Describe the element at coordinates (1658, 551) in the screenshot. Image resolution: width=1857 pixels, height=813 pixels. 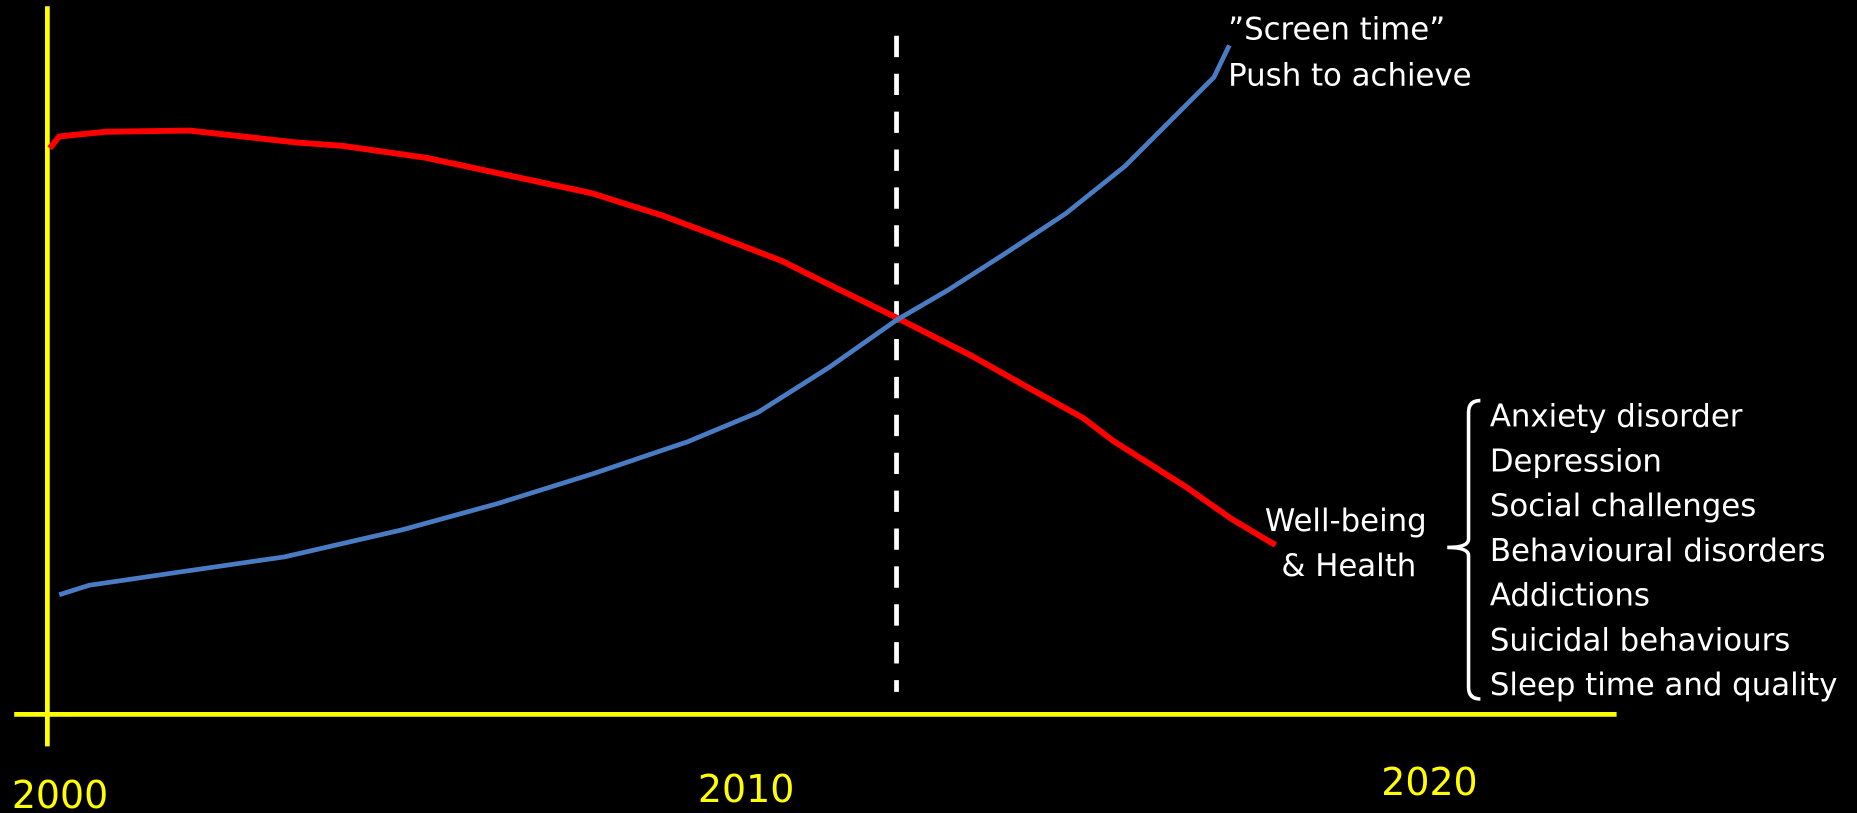
I see `outcome-item: Behavioural disorders` at that location.